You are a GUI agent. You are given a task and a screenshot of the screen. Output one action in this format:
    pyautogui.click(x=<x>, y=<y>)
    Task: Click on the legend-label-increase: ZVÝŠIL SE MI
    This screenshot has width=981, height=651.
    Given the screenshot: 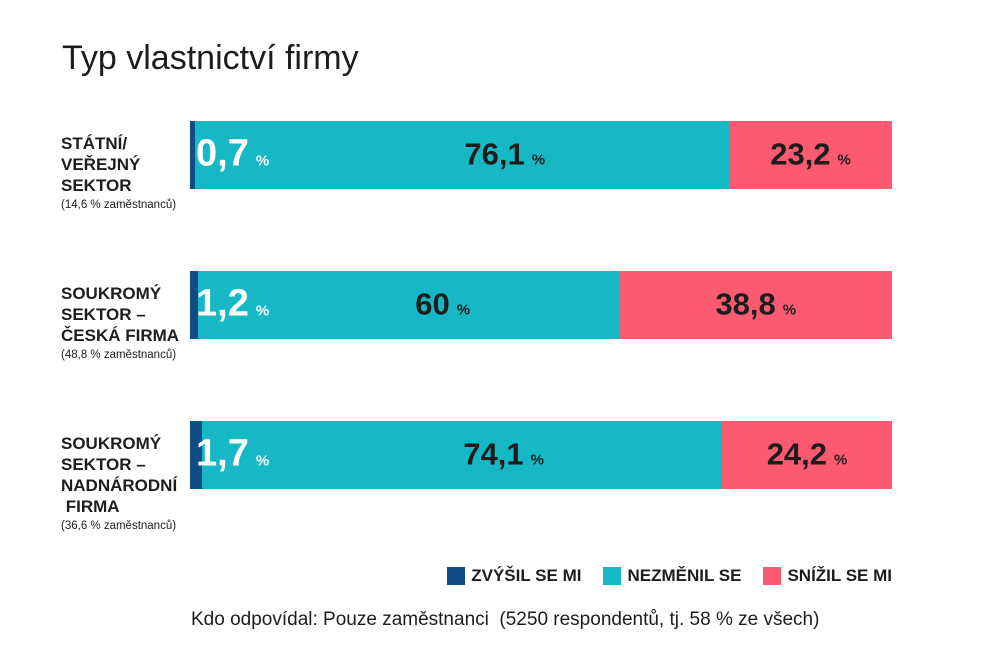 What is the action you would take?
    pyautogui.click(x=526, y=575)
    